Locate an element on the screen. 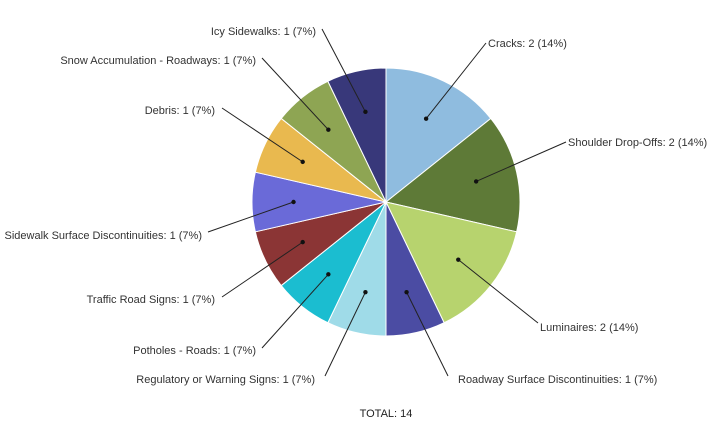 This screenshot has width=717, height=425. slice-label-7: Sidewalk Surface Discontinuities: 1 (7%) is located at coordinates (103, 236).